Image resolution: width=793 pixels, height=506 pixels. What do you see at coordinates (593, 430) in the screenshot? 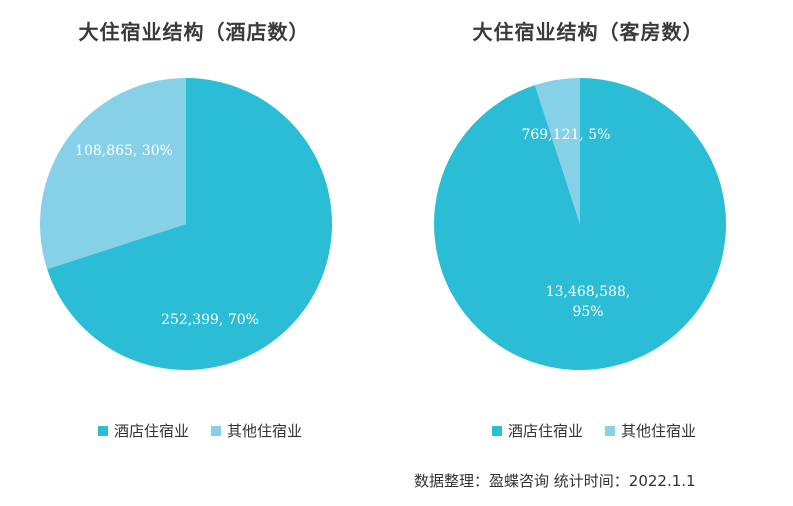
I see `legend-rooms: 酒店住宿业 其他住宿业` at bounding box center [593, 430].